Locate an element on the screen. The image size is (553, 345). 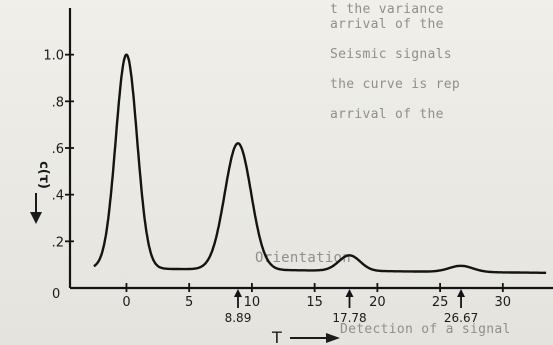
x-axis-arrow is located at coordinates (315, 338).